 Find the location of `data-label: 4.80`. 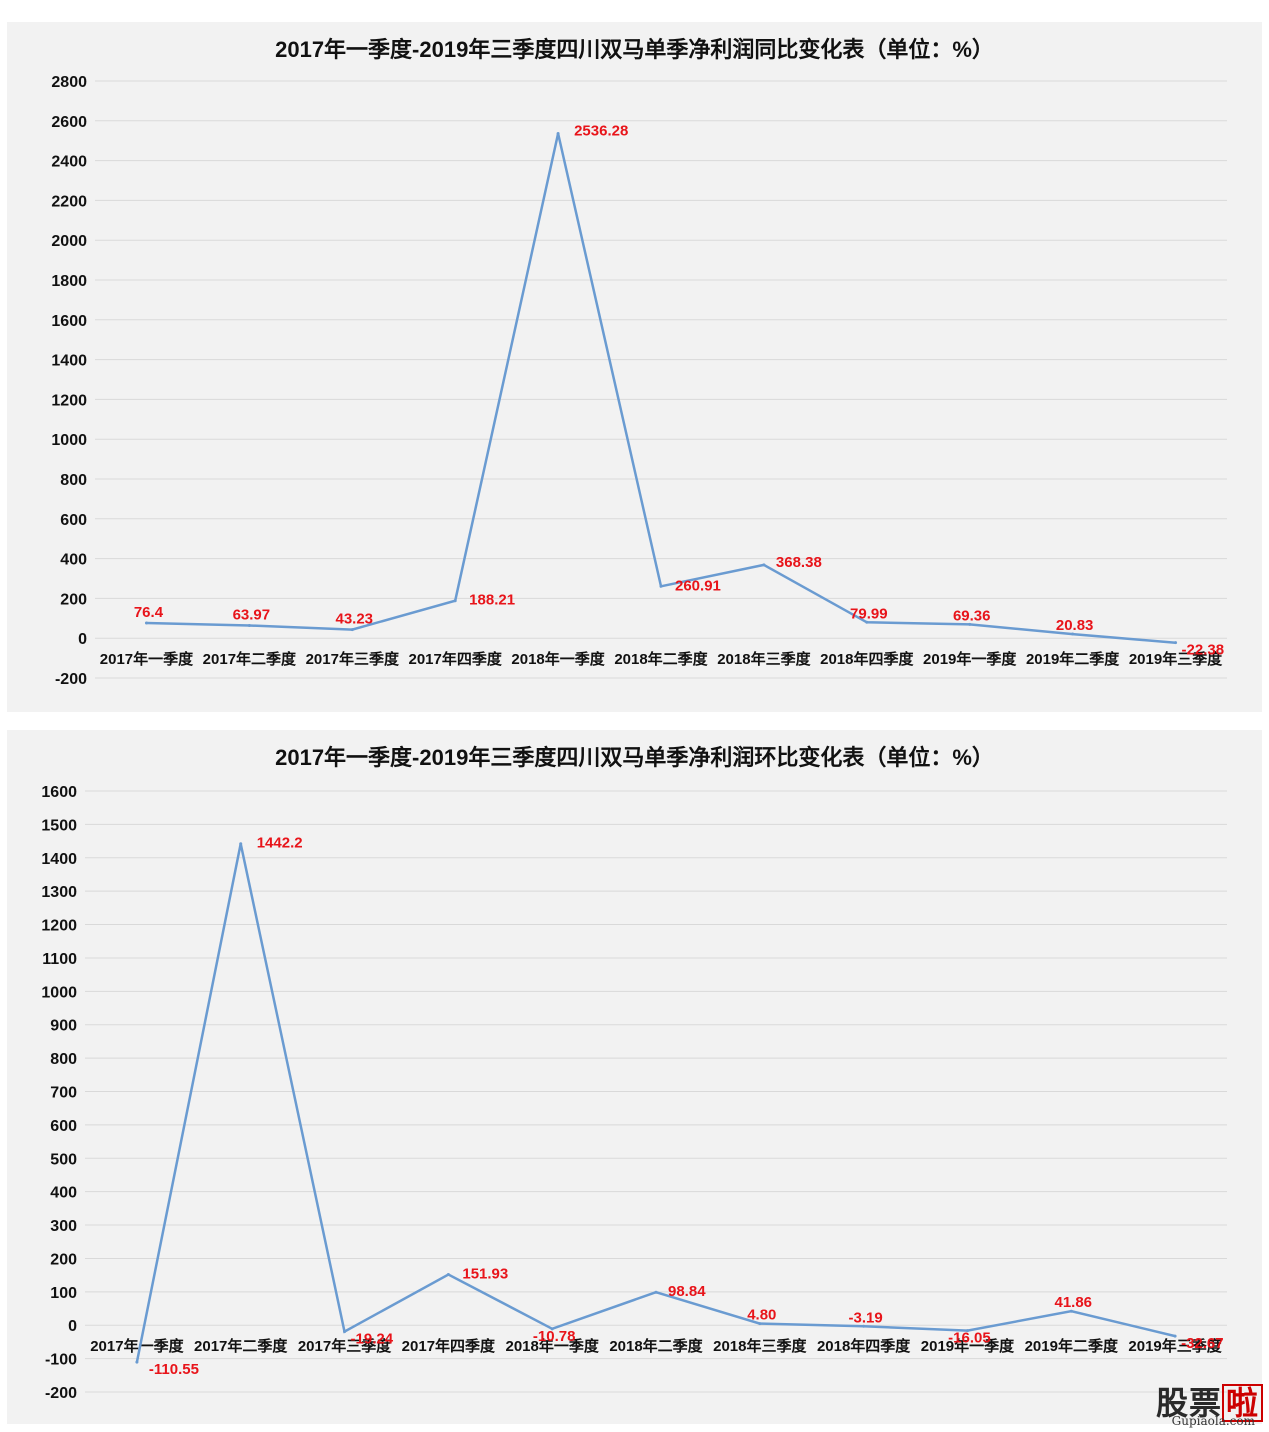

data-label: 4.80 is located at coordinates (761, 1315).